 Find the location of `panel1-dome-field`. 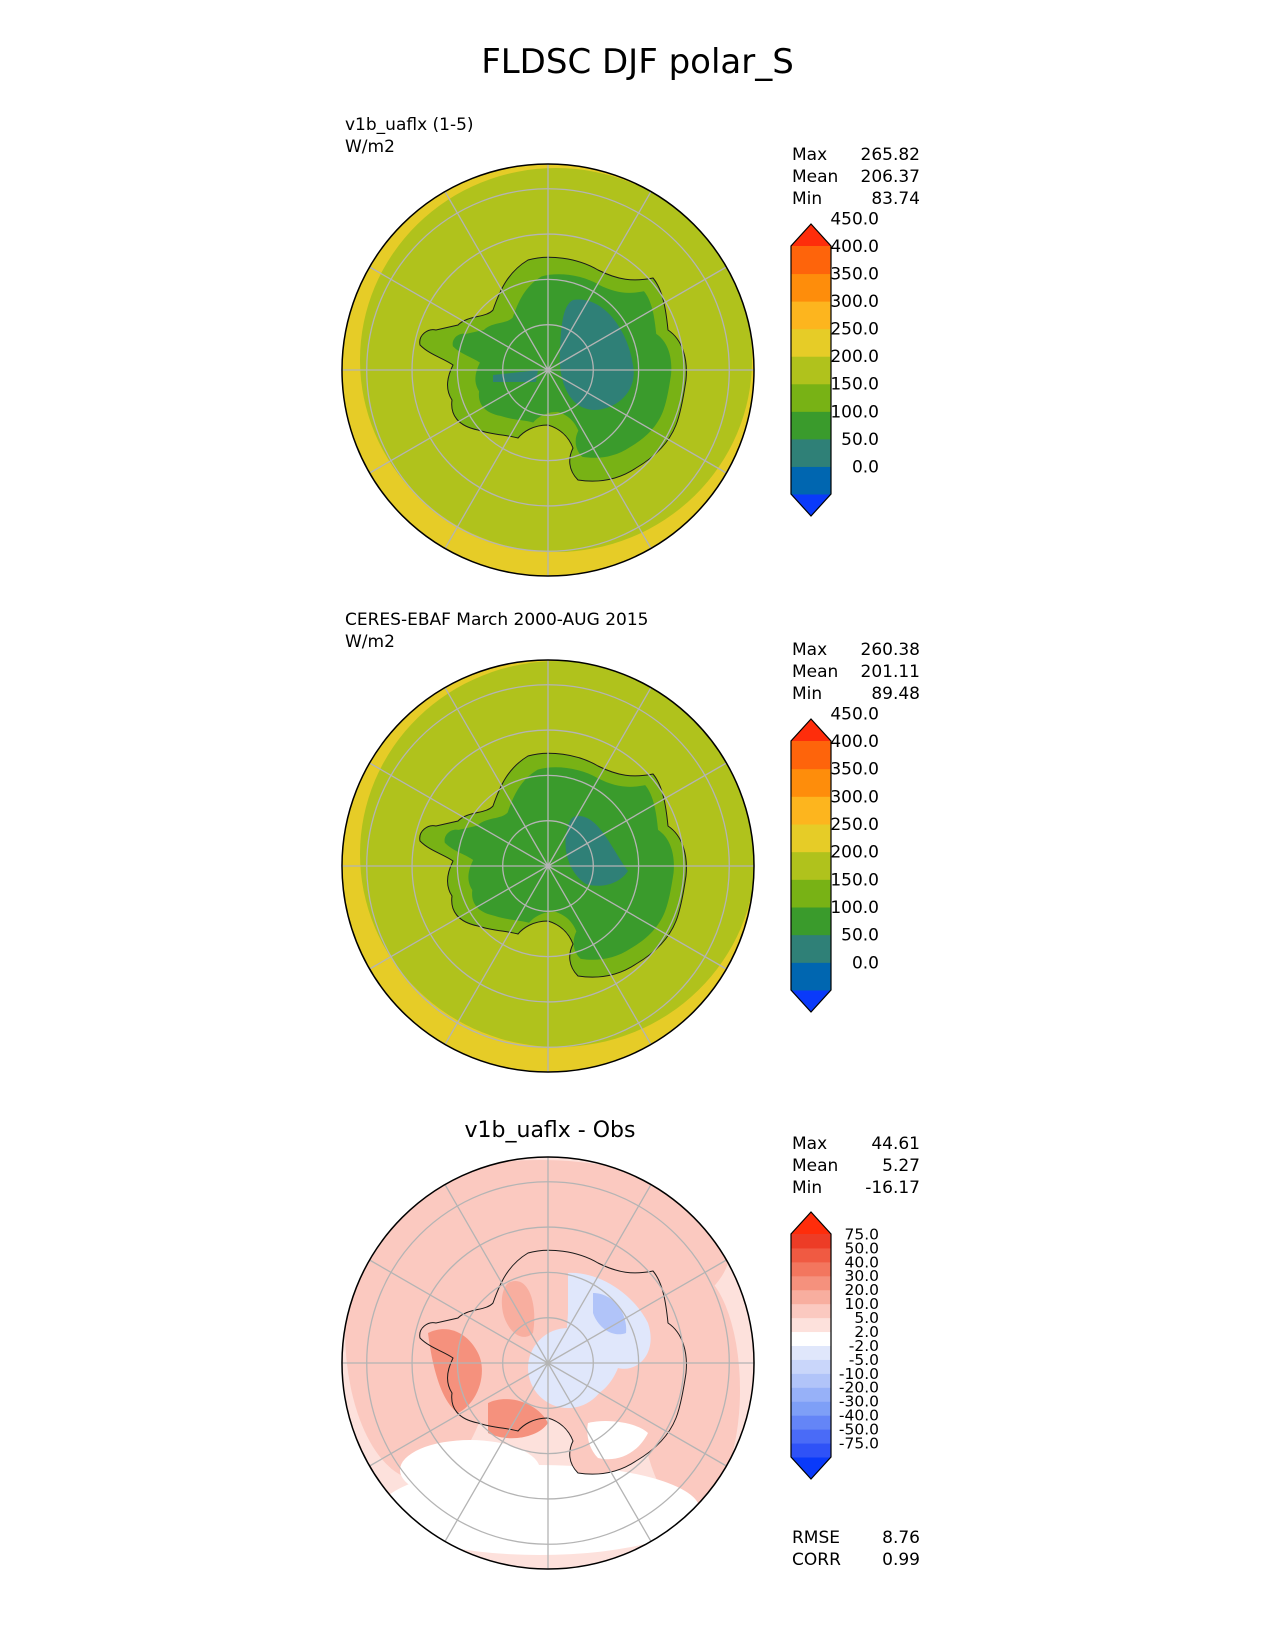

panel1-dome-field is located at coordinates (596, 354).